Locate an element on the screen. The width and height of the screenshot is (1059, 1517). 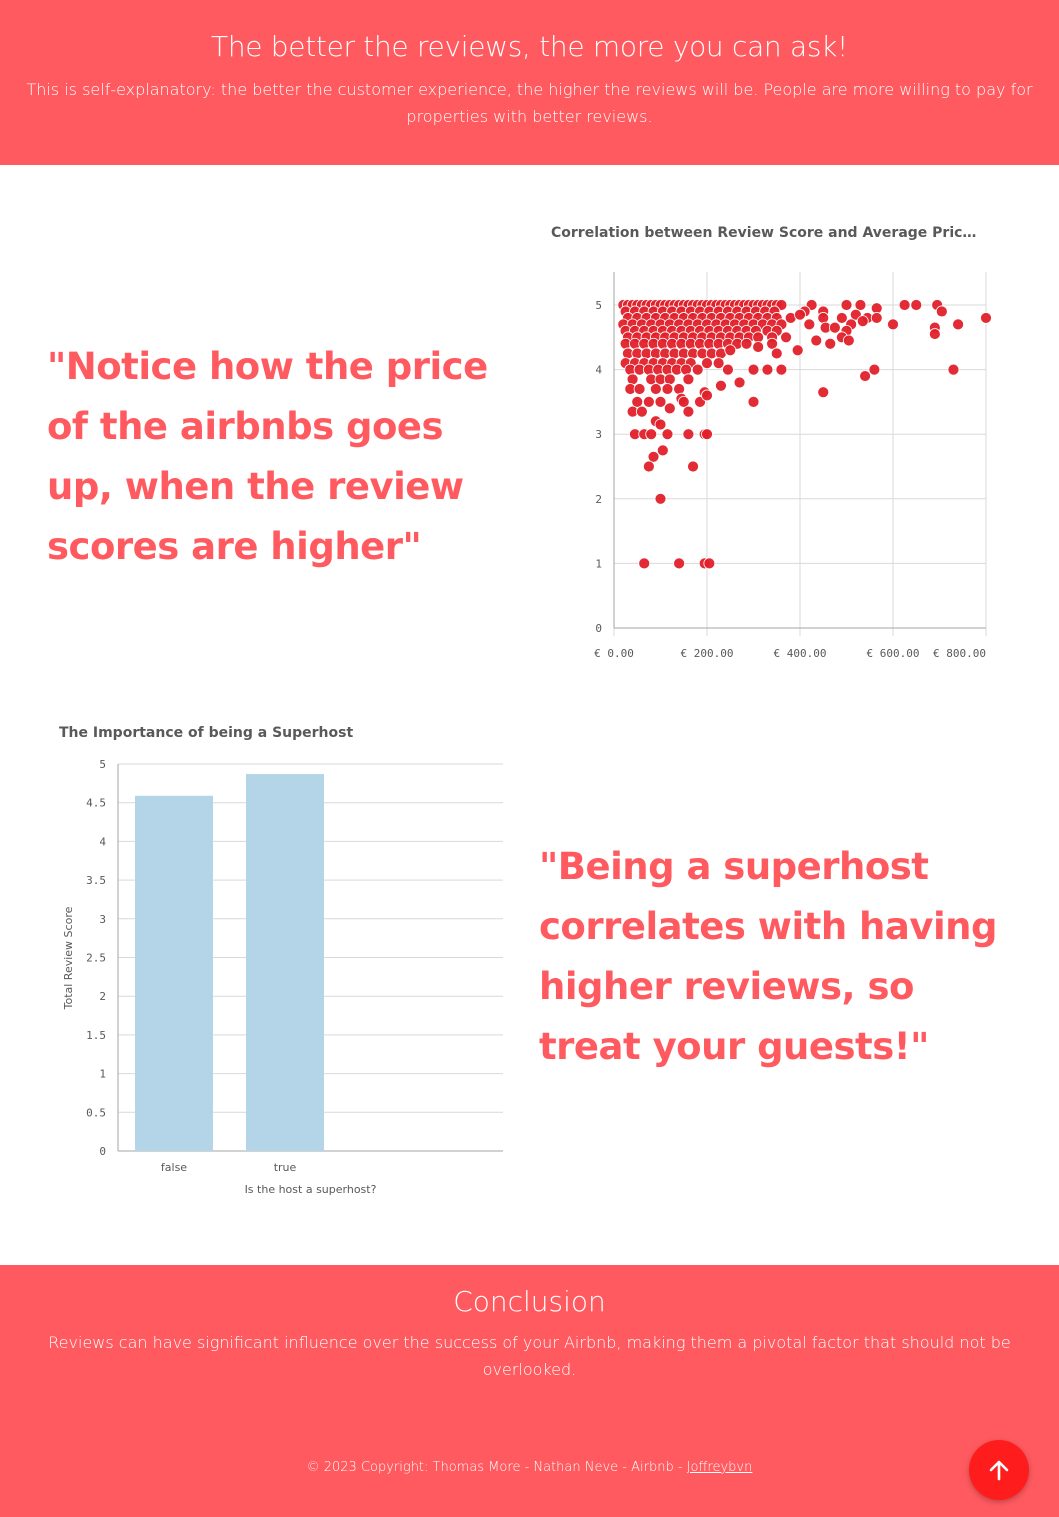
scatter-x-tick: € 200.00 is located at coordinates (707, 653).